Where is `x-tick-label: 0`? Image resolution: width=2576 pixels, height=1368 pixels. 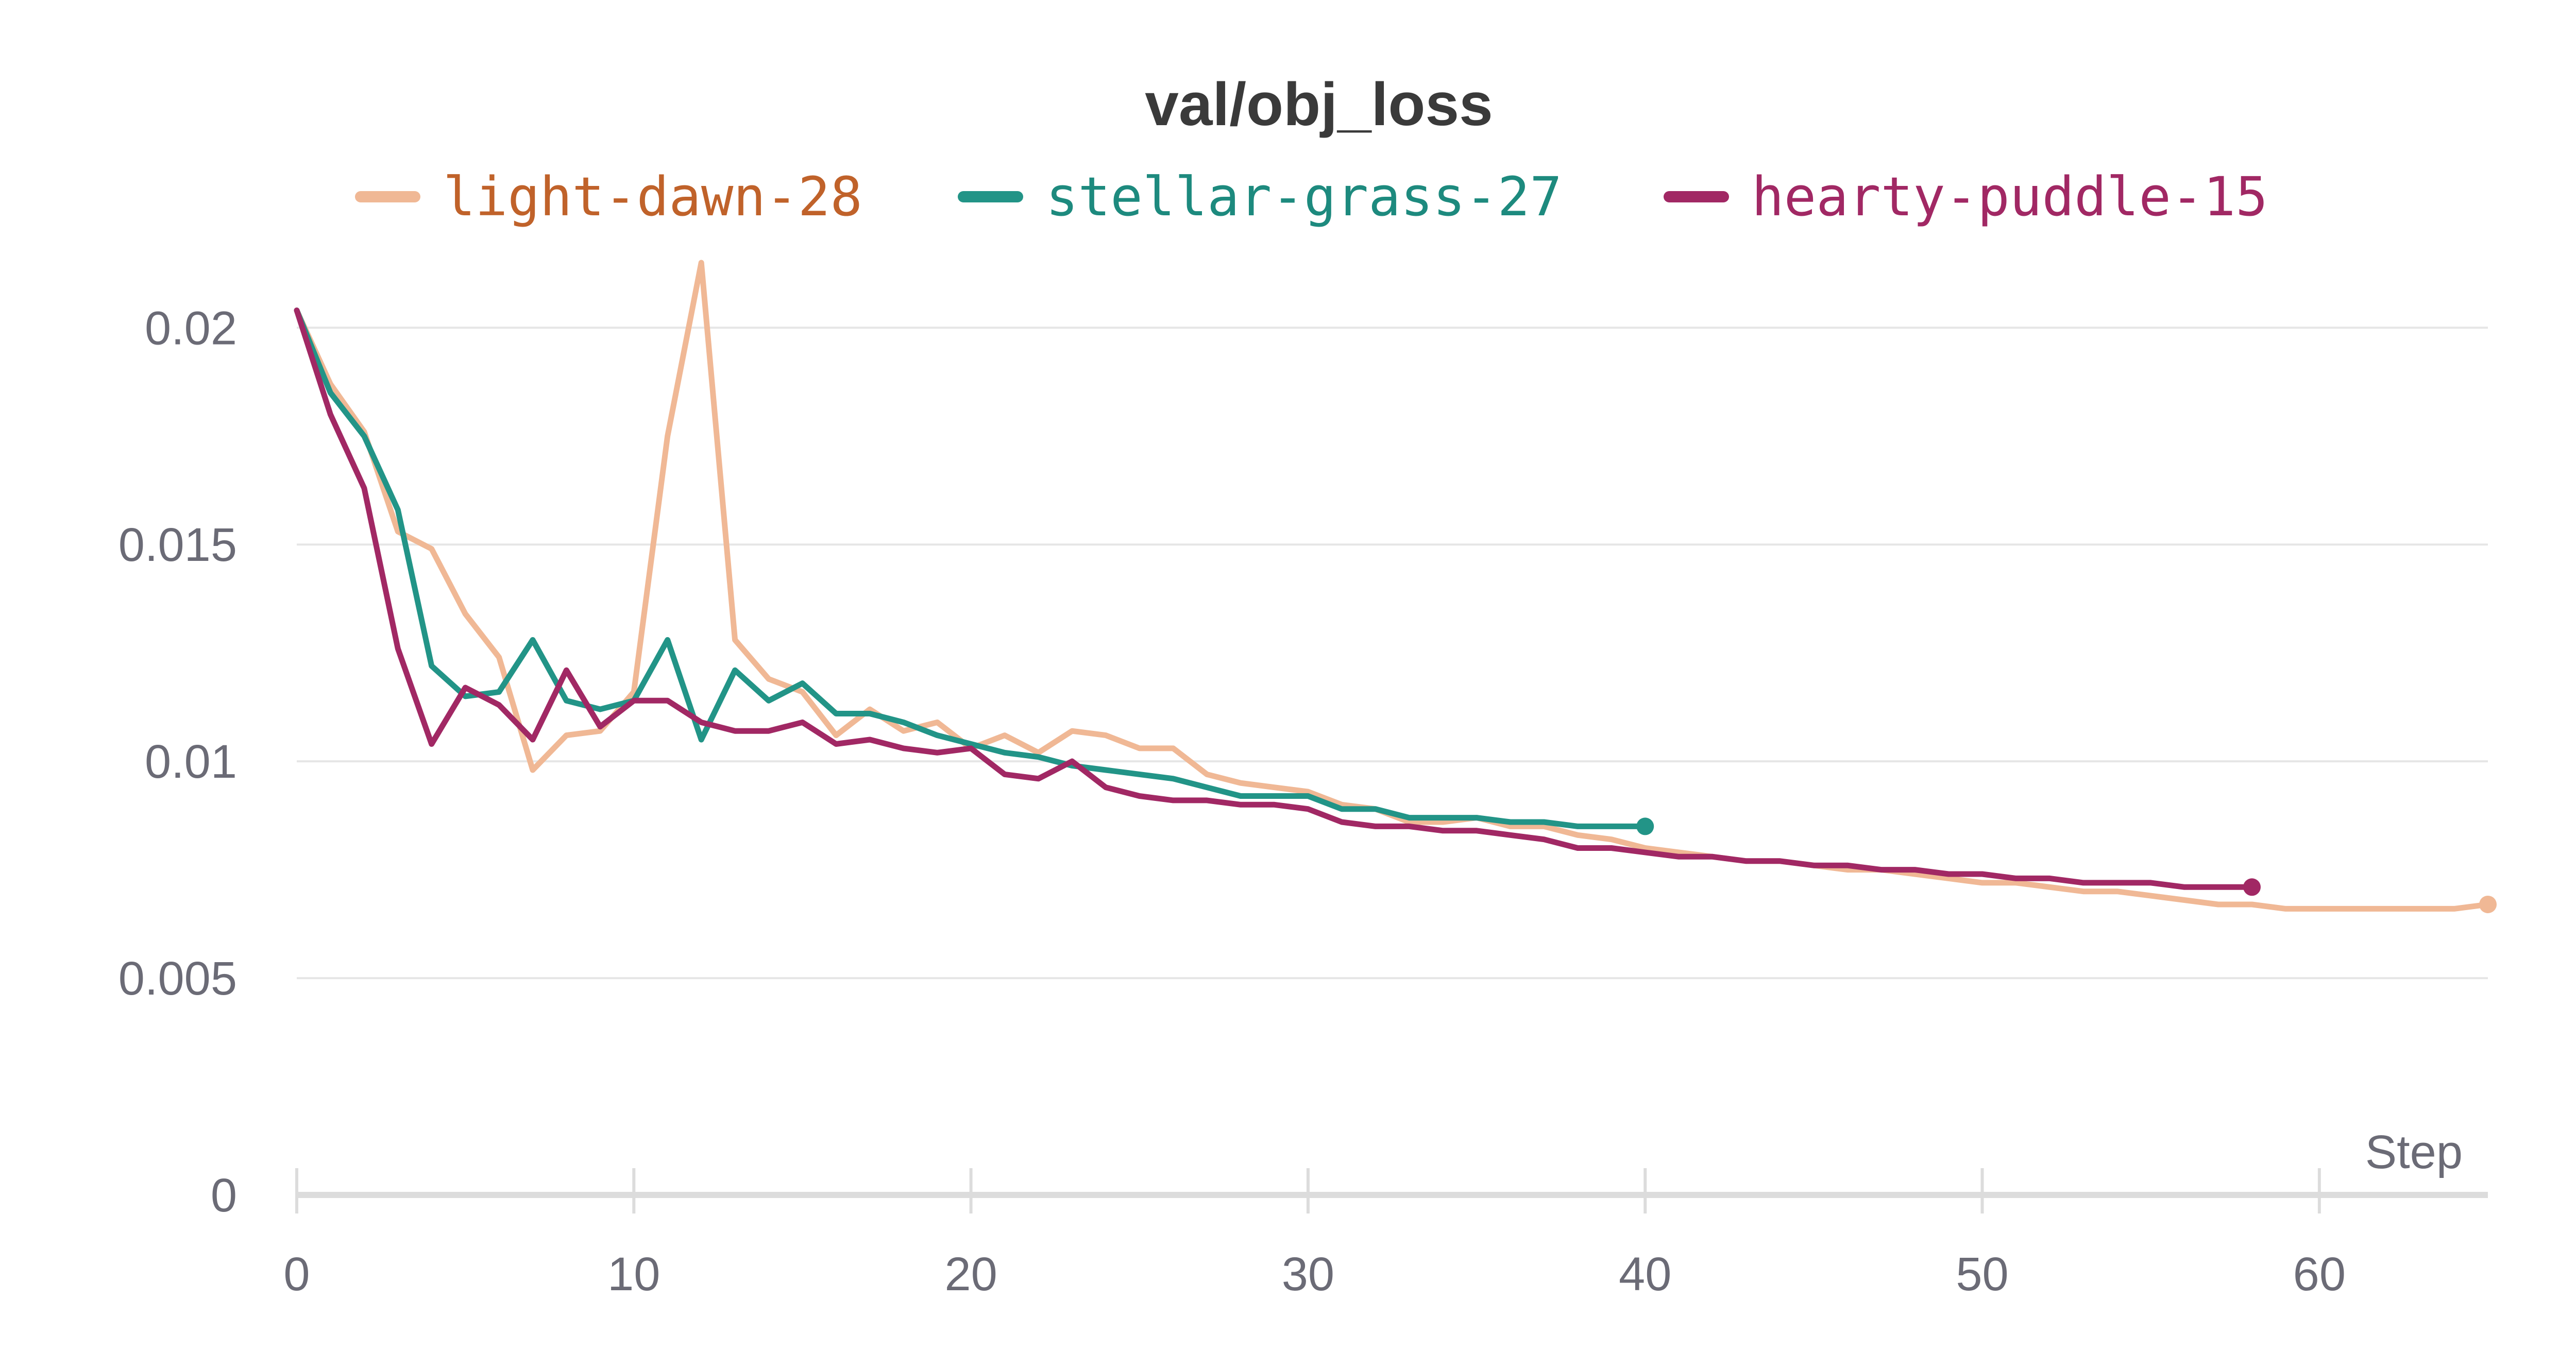
x-tick-label: 0 is located at coordinates (296, 1274).